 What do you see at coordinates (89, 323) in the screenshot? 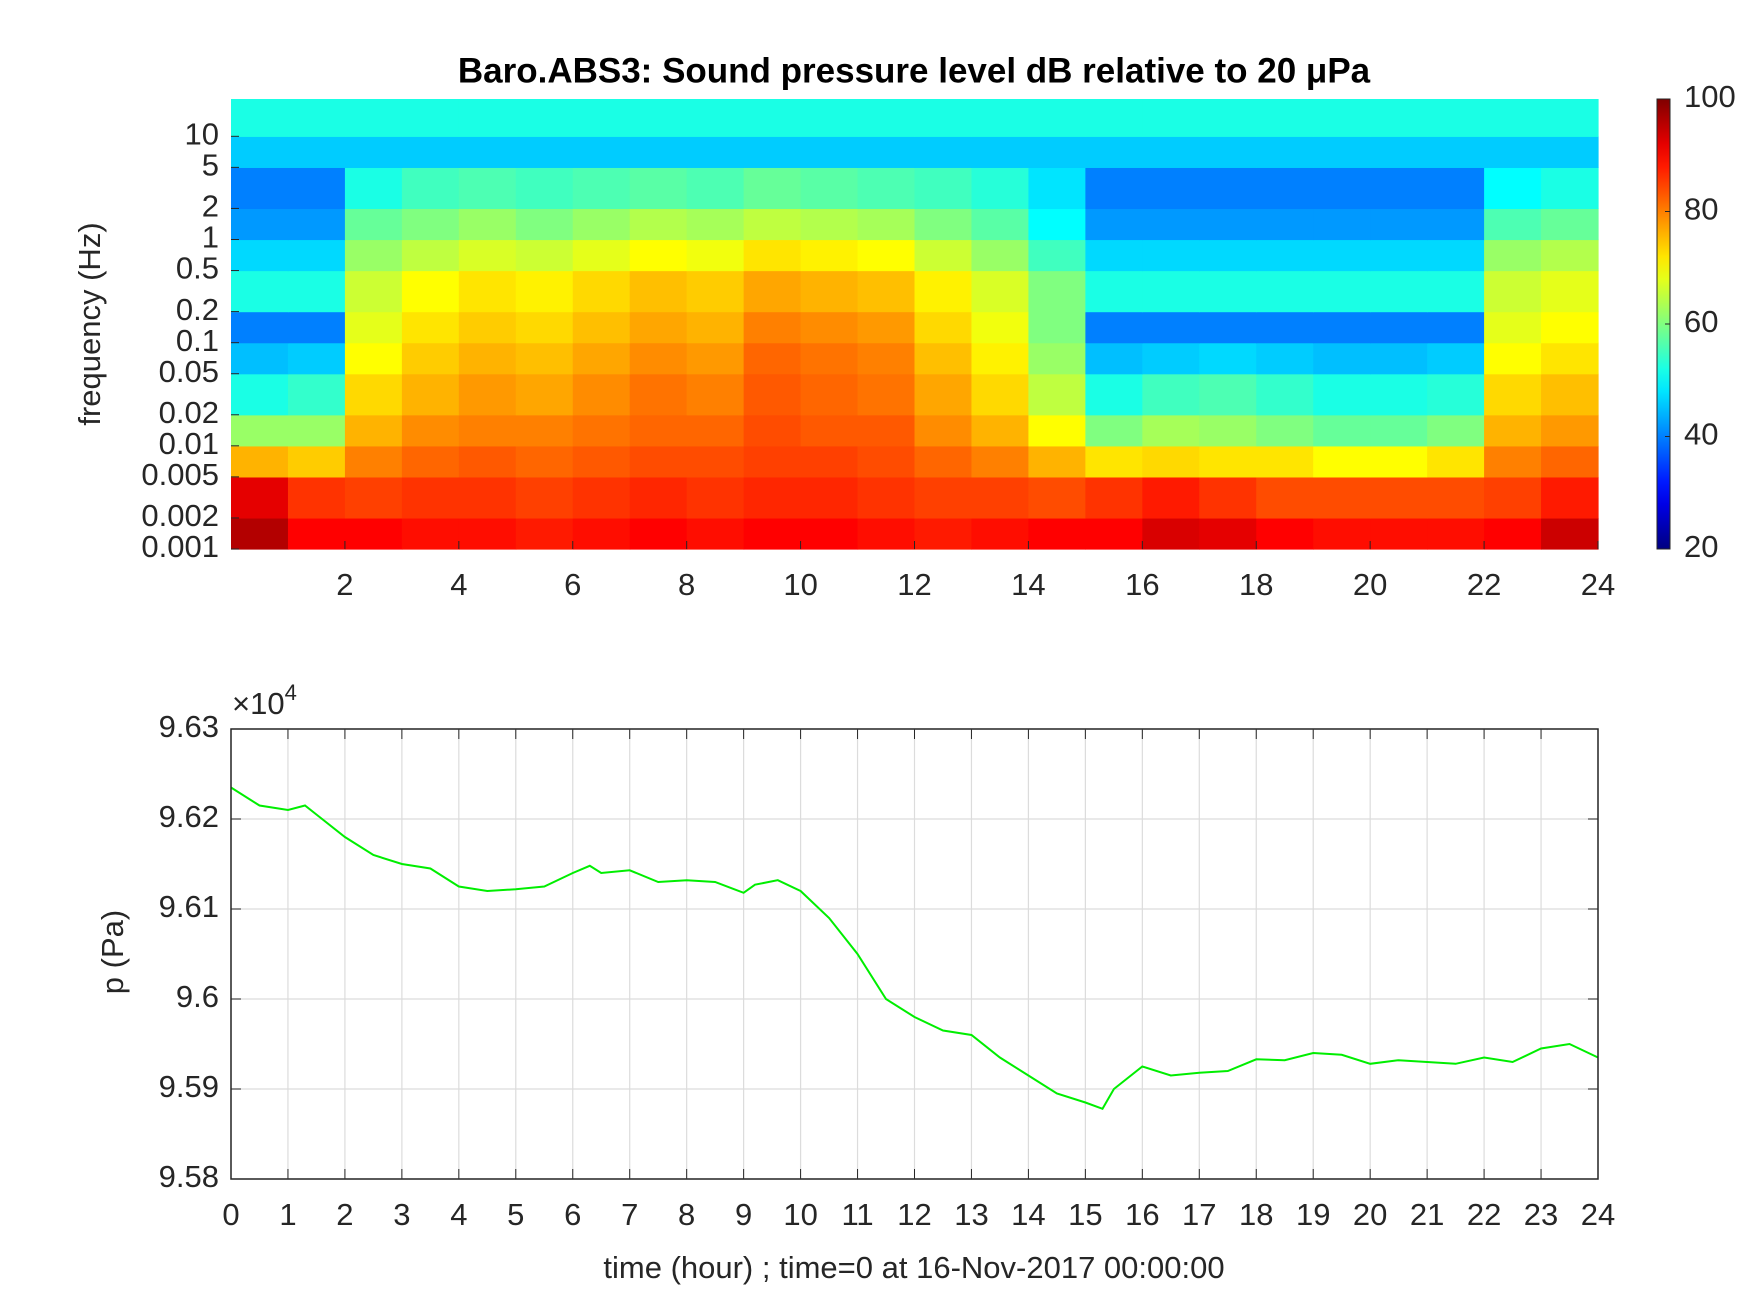
I see `y-axis-label: frequency (Hz)` at bounding box center [89, 323].